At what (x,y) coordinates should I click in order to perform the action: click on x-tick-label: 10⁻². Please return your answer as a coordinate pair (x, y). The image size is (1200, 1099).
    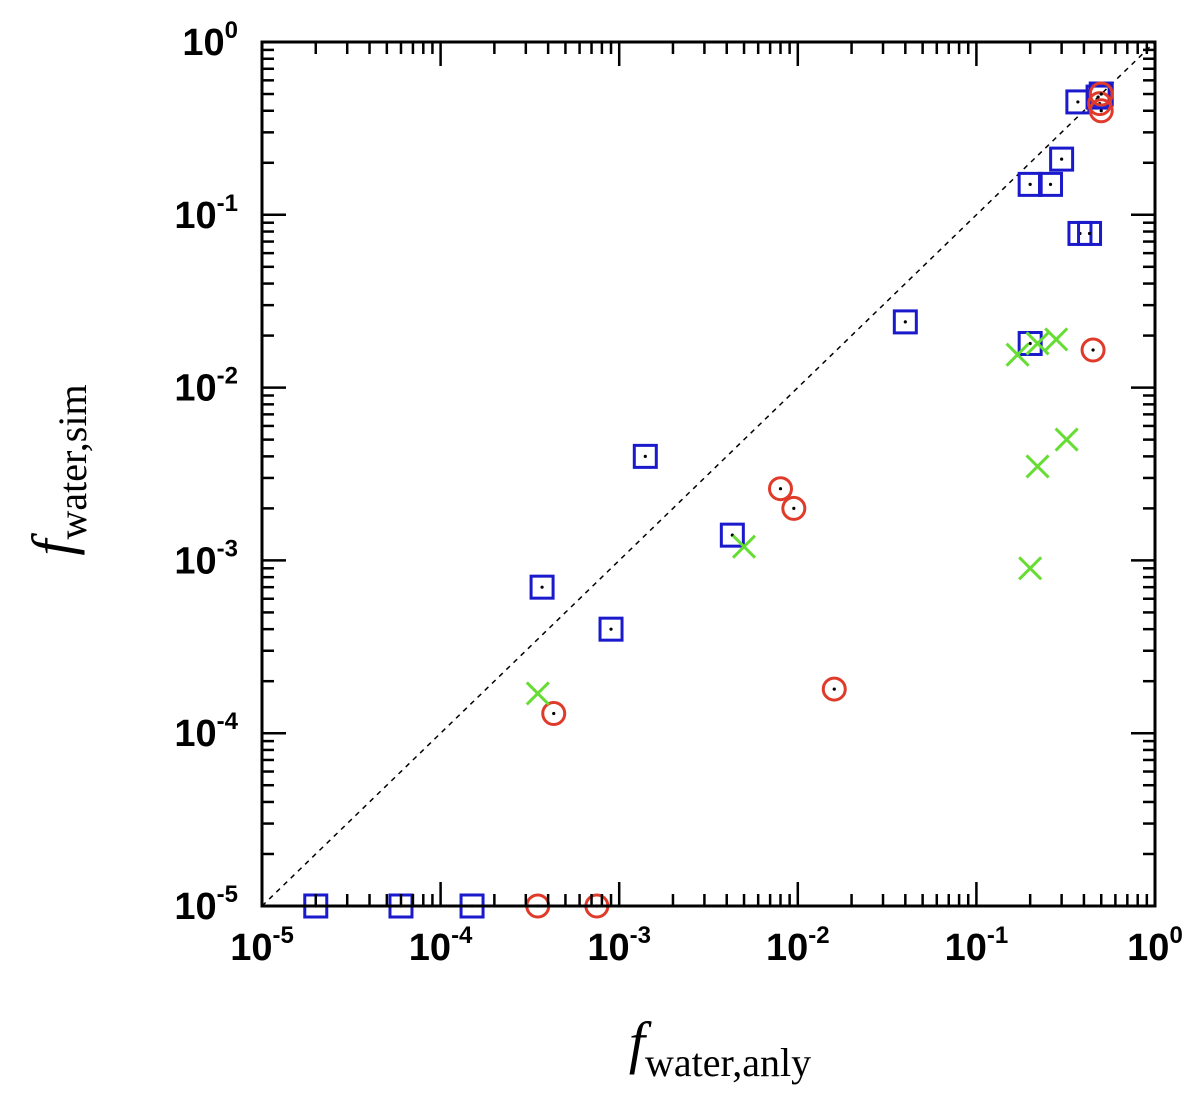
    Looking at the image, I should click on (798, 945).